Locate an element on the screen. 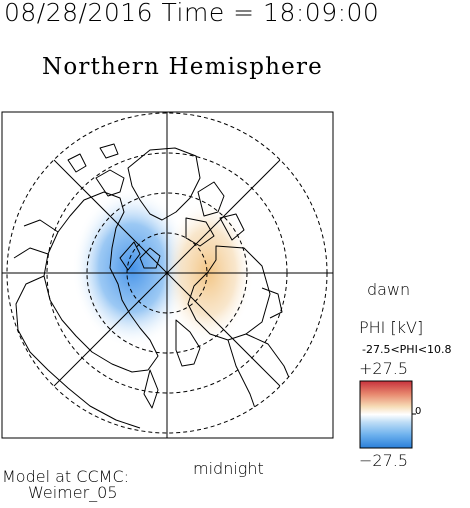  pole-marker is located at coordinates (167, 273).